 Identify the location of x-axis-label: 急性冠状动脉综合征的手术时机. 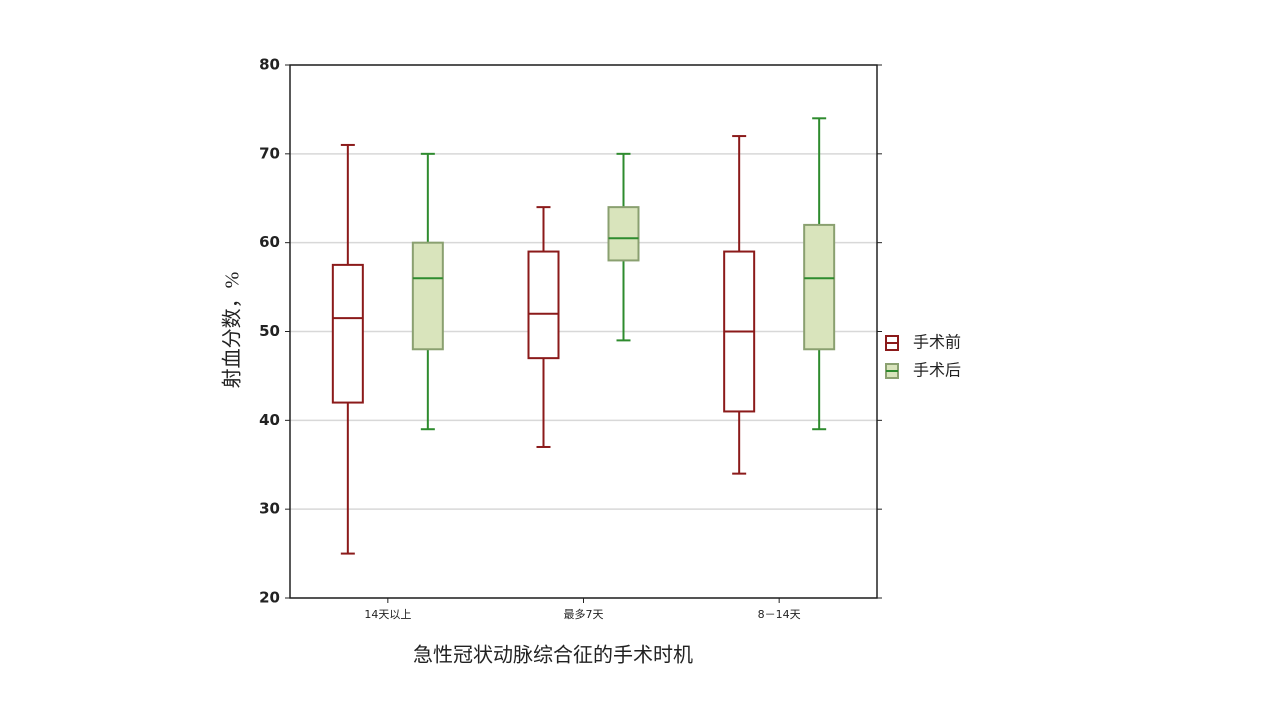
(553, 655).